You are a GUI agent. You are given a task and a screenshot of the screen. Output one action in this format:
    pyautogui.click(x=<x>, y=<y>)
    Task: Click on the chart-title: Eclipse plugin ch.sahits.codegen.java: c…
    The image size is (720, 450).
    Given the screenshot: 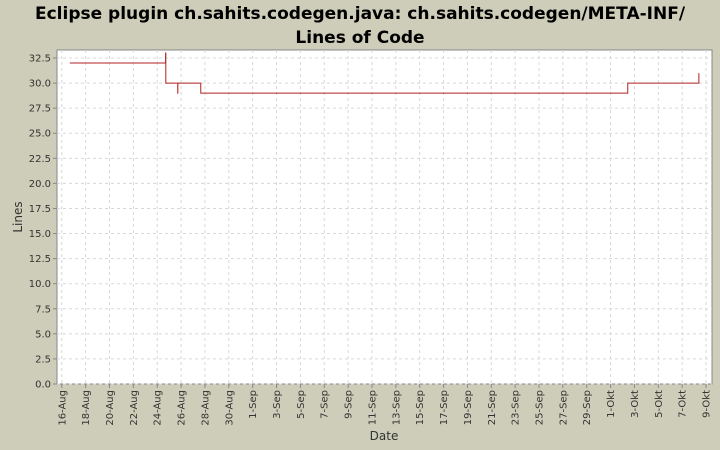 What is the action you would take?
    pyautogui.click(x=360, y=26)
    